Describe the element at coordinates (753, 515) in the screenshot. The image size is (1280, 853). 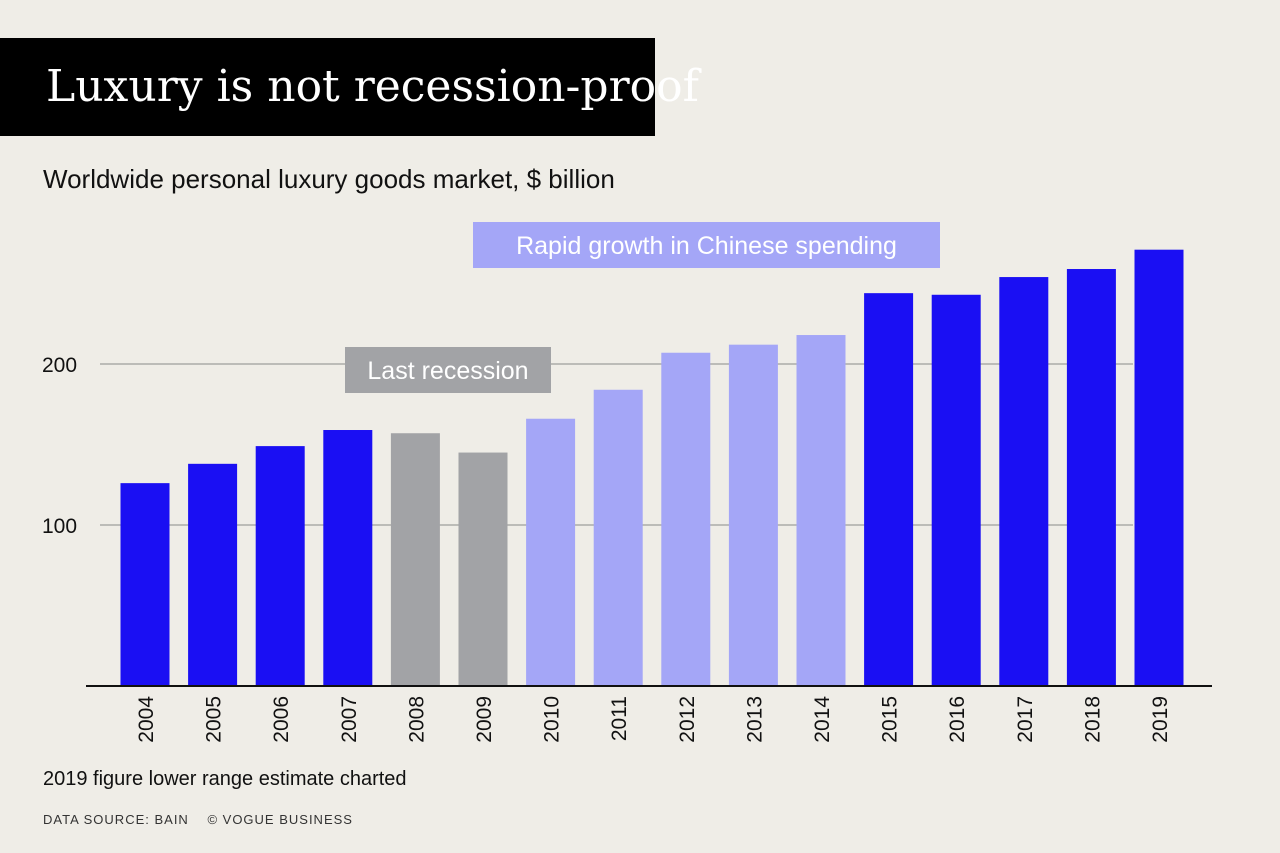
I see `bar-2013` at that location.